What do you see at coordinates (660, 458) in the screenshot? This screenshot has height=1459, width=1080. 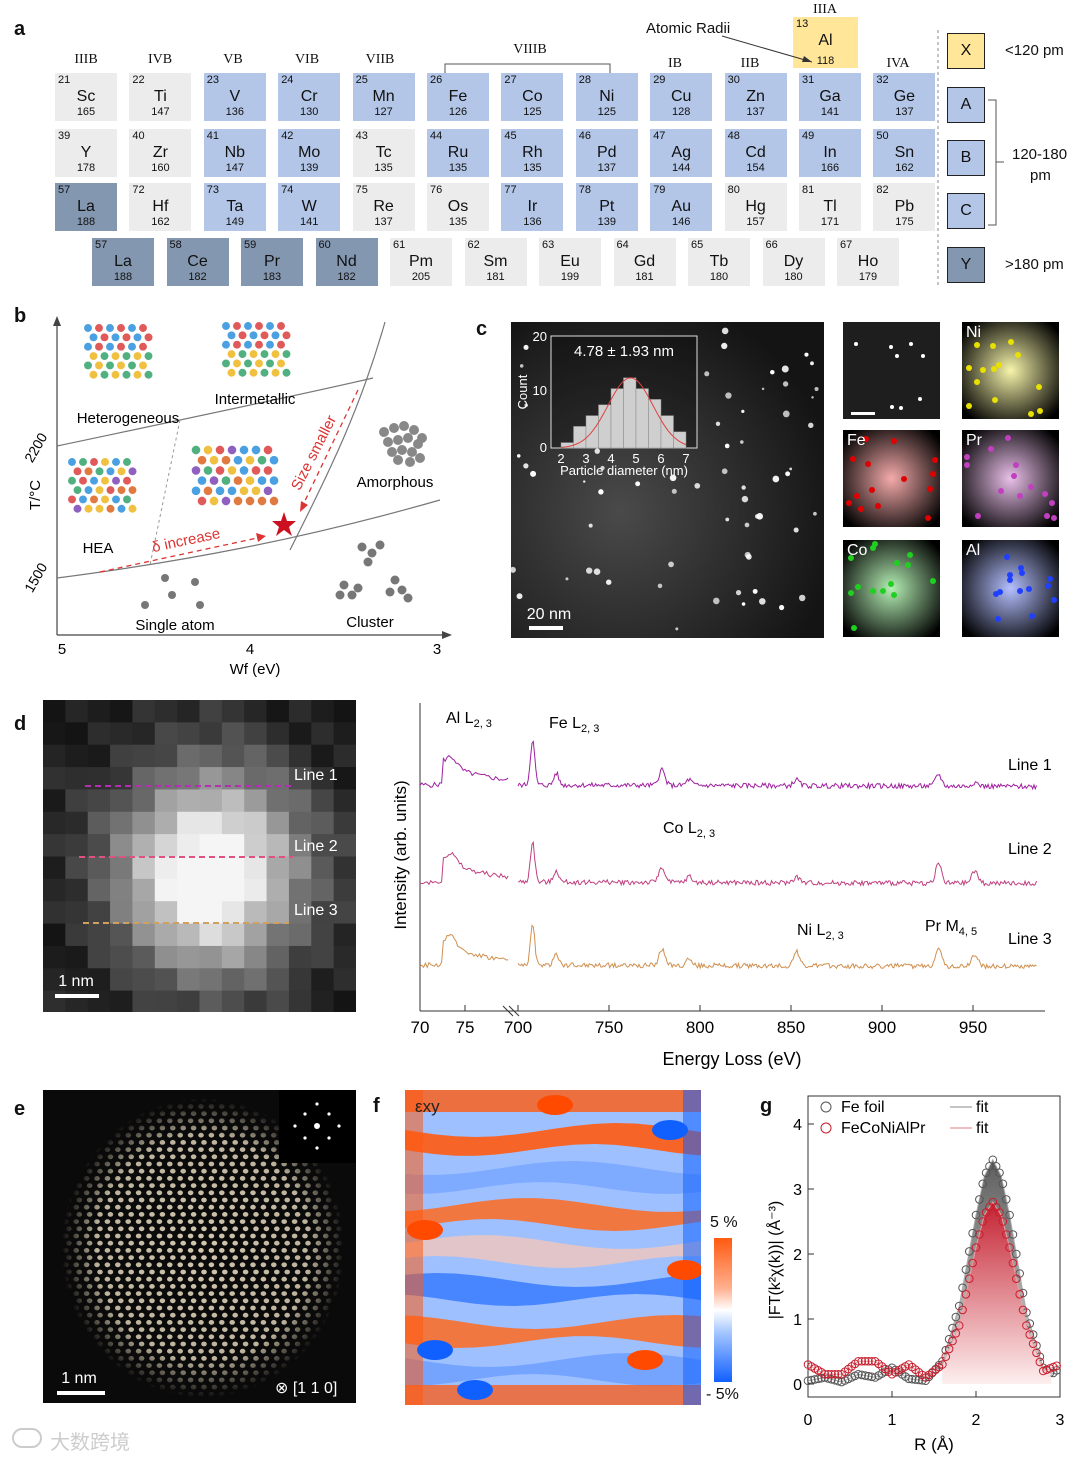 I see `hist-xtick: 6` at bounding box center [660, 458].